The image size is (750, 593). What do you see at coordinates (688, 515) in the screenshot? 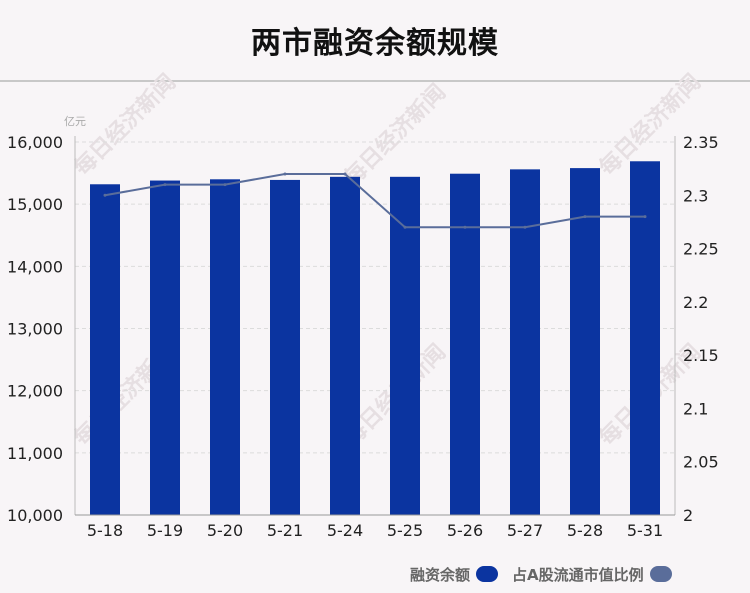
I see `y-right-tick-label: 2` at bounding box center [688, 515].